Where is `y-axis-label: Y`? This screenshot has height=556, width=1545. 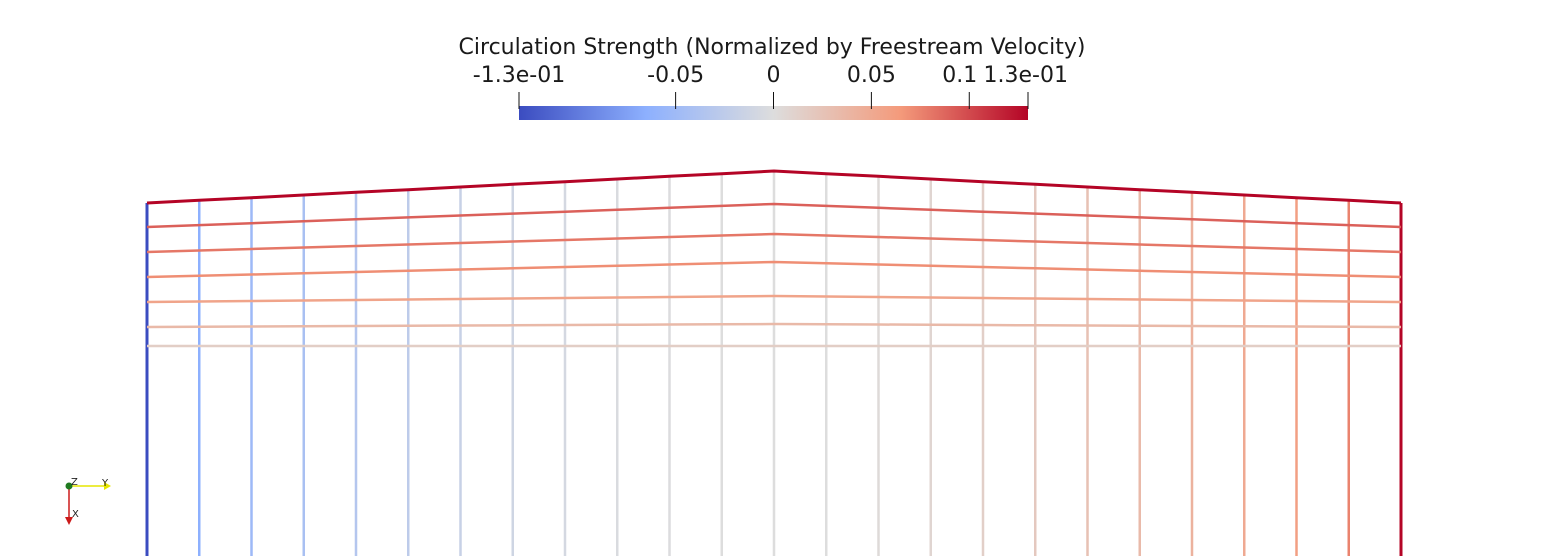 y-axis-label: Y is located at coordinates (105, 483).